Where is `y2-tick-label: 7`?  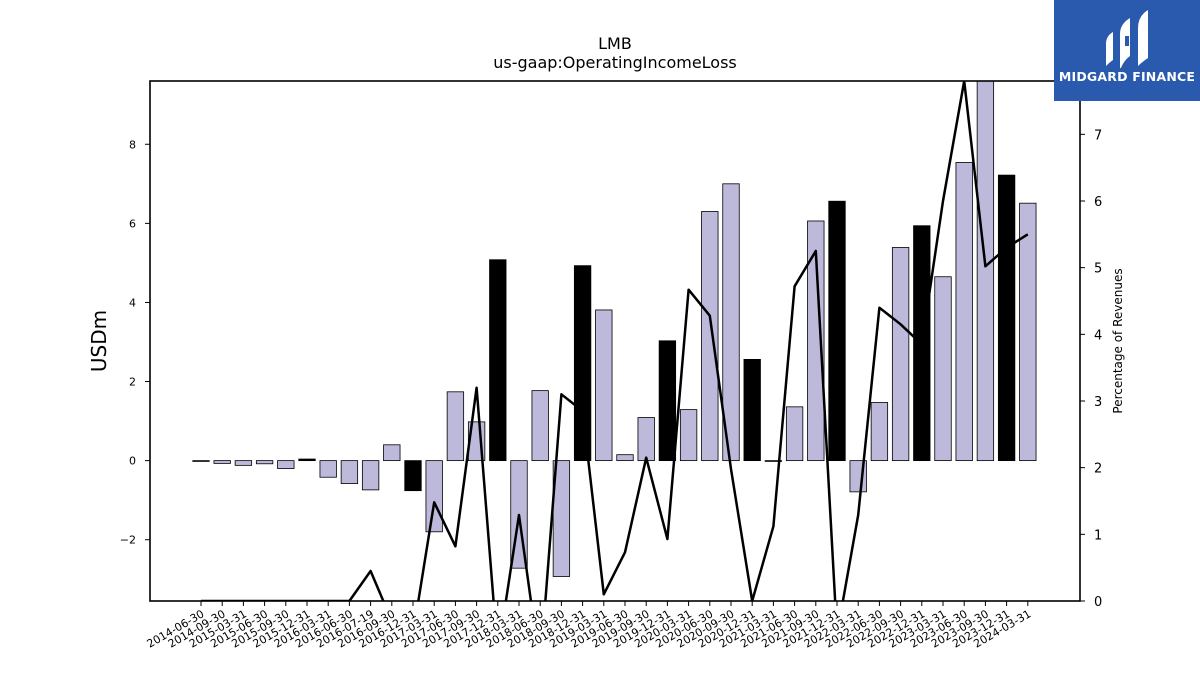
y2-tick-label: 7 is located at coordinates (1098, 135).